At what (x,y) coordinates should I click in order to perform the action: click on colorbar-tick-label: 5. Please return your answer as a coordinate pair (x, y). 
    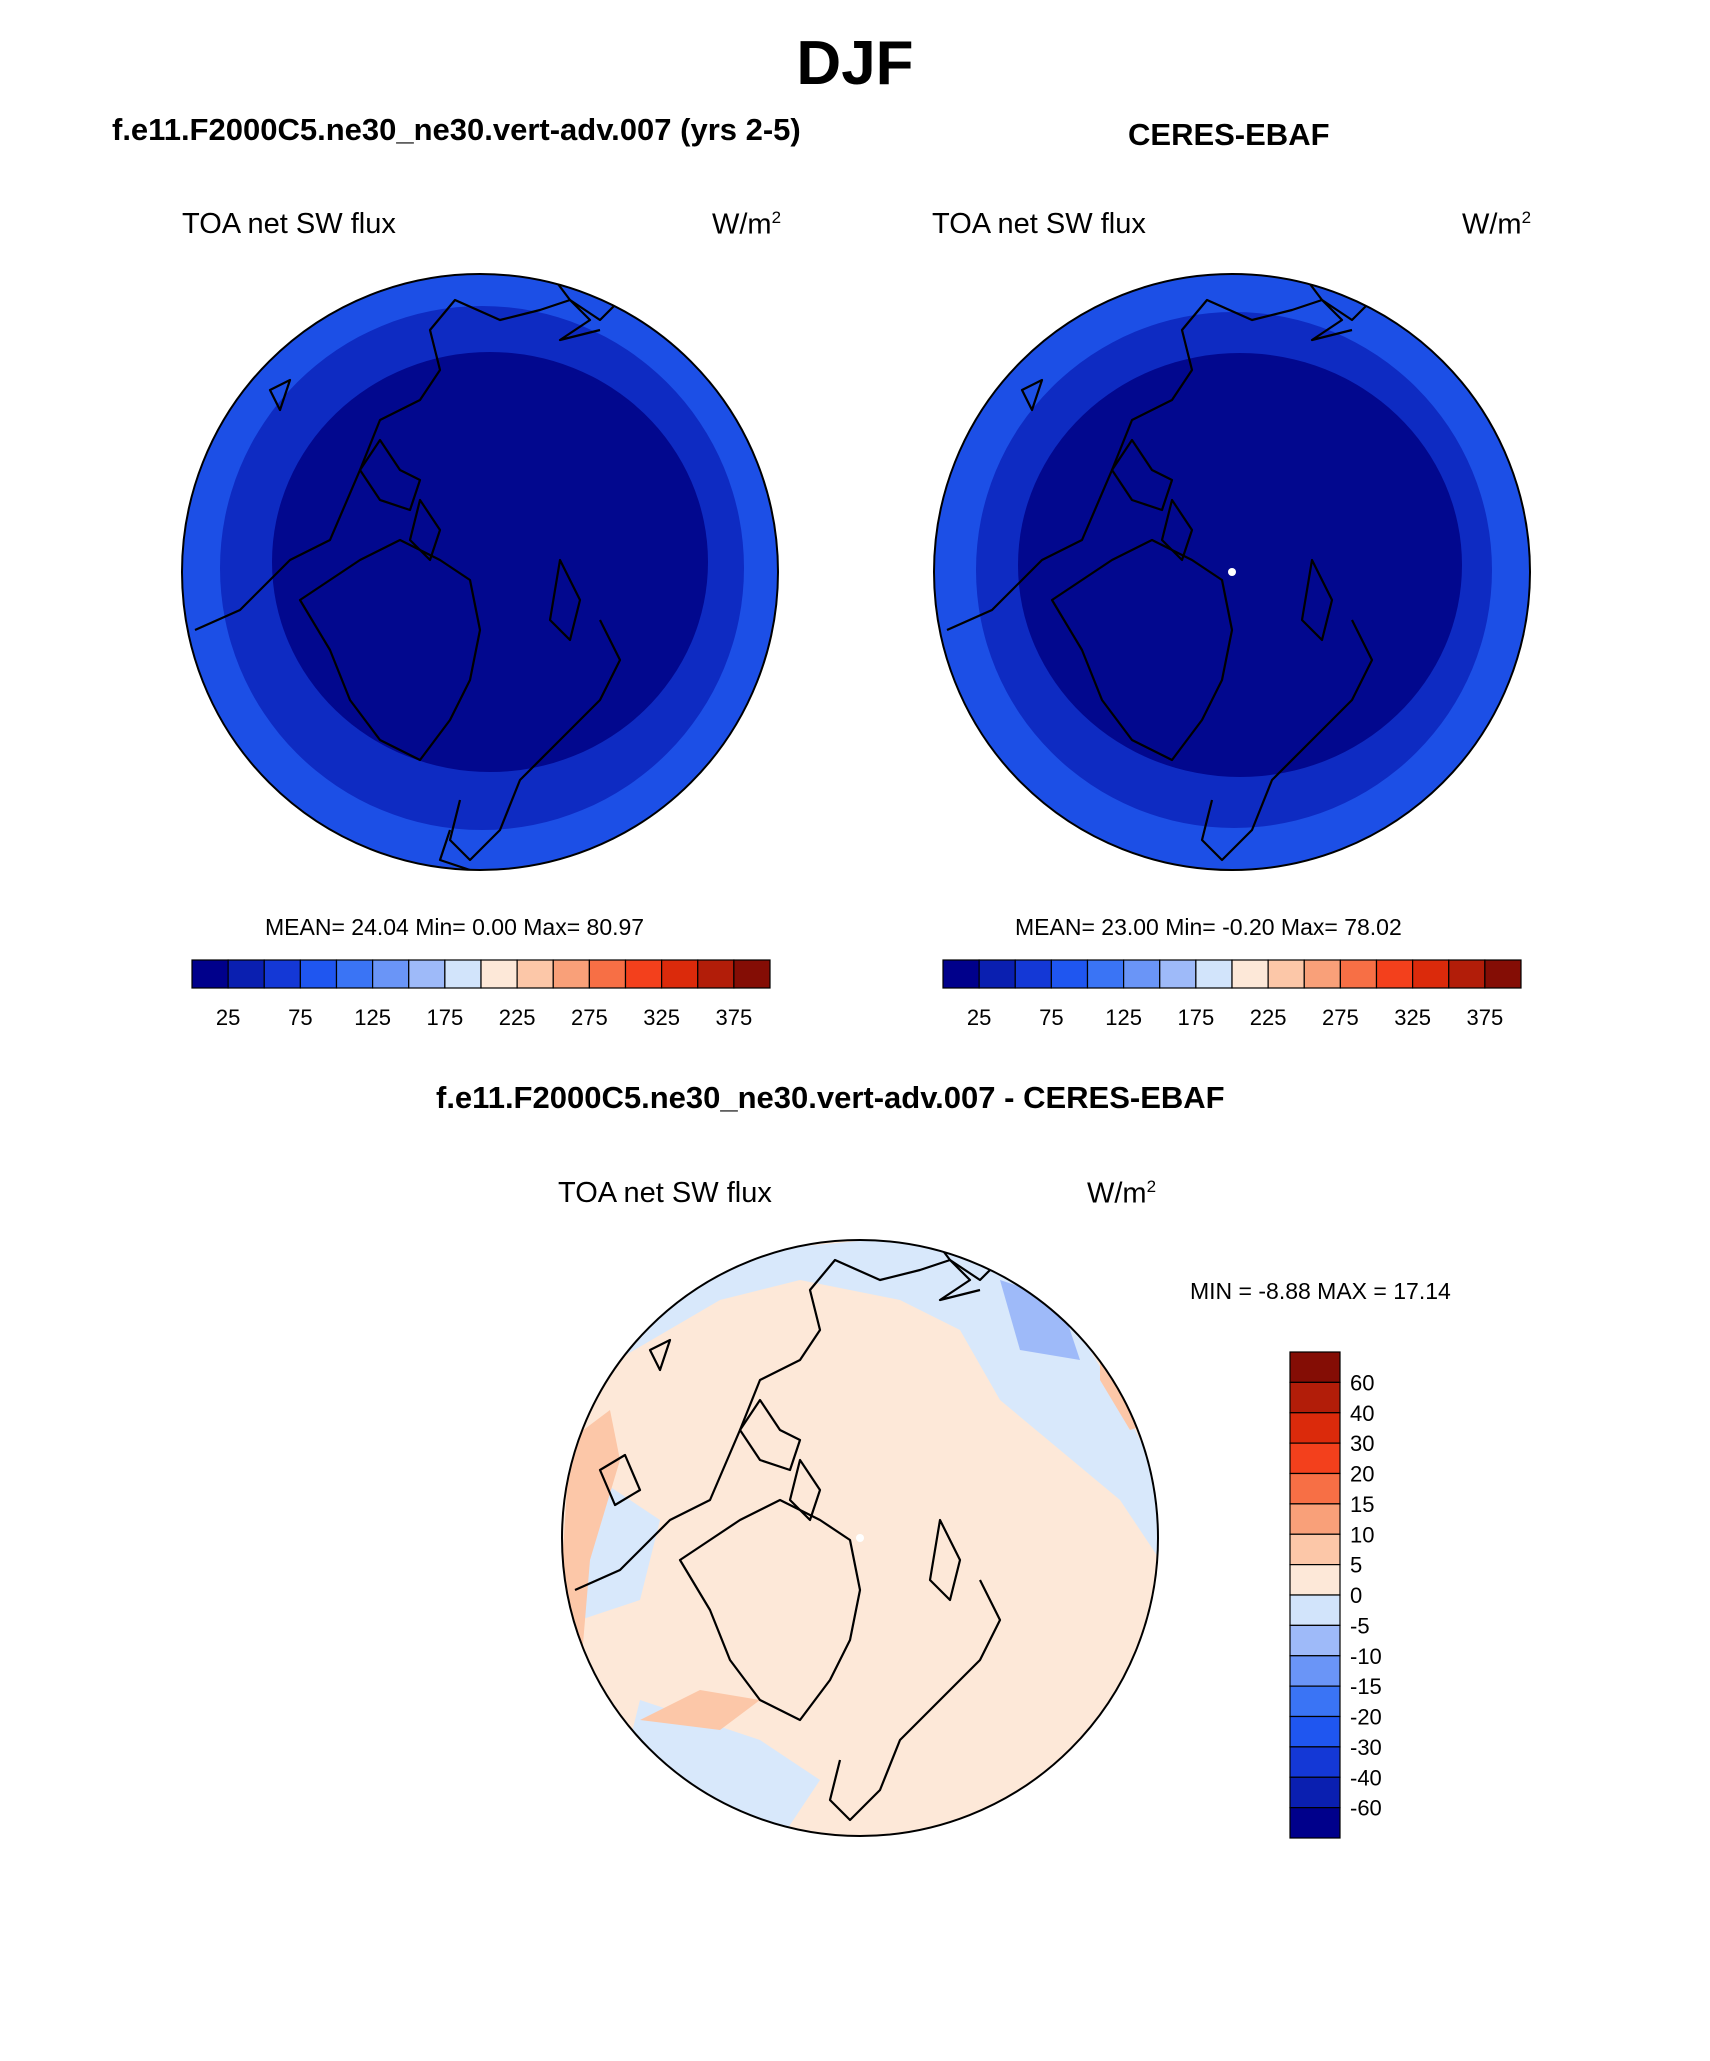
    Looking at the image, I should click on (1356, 1565).